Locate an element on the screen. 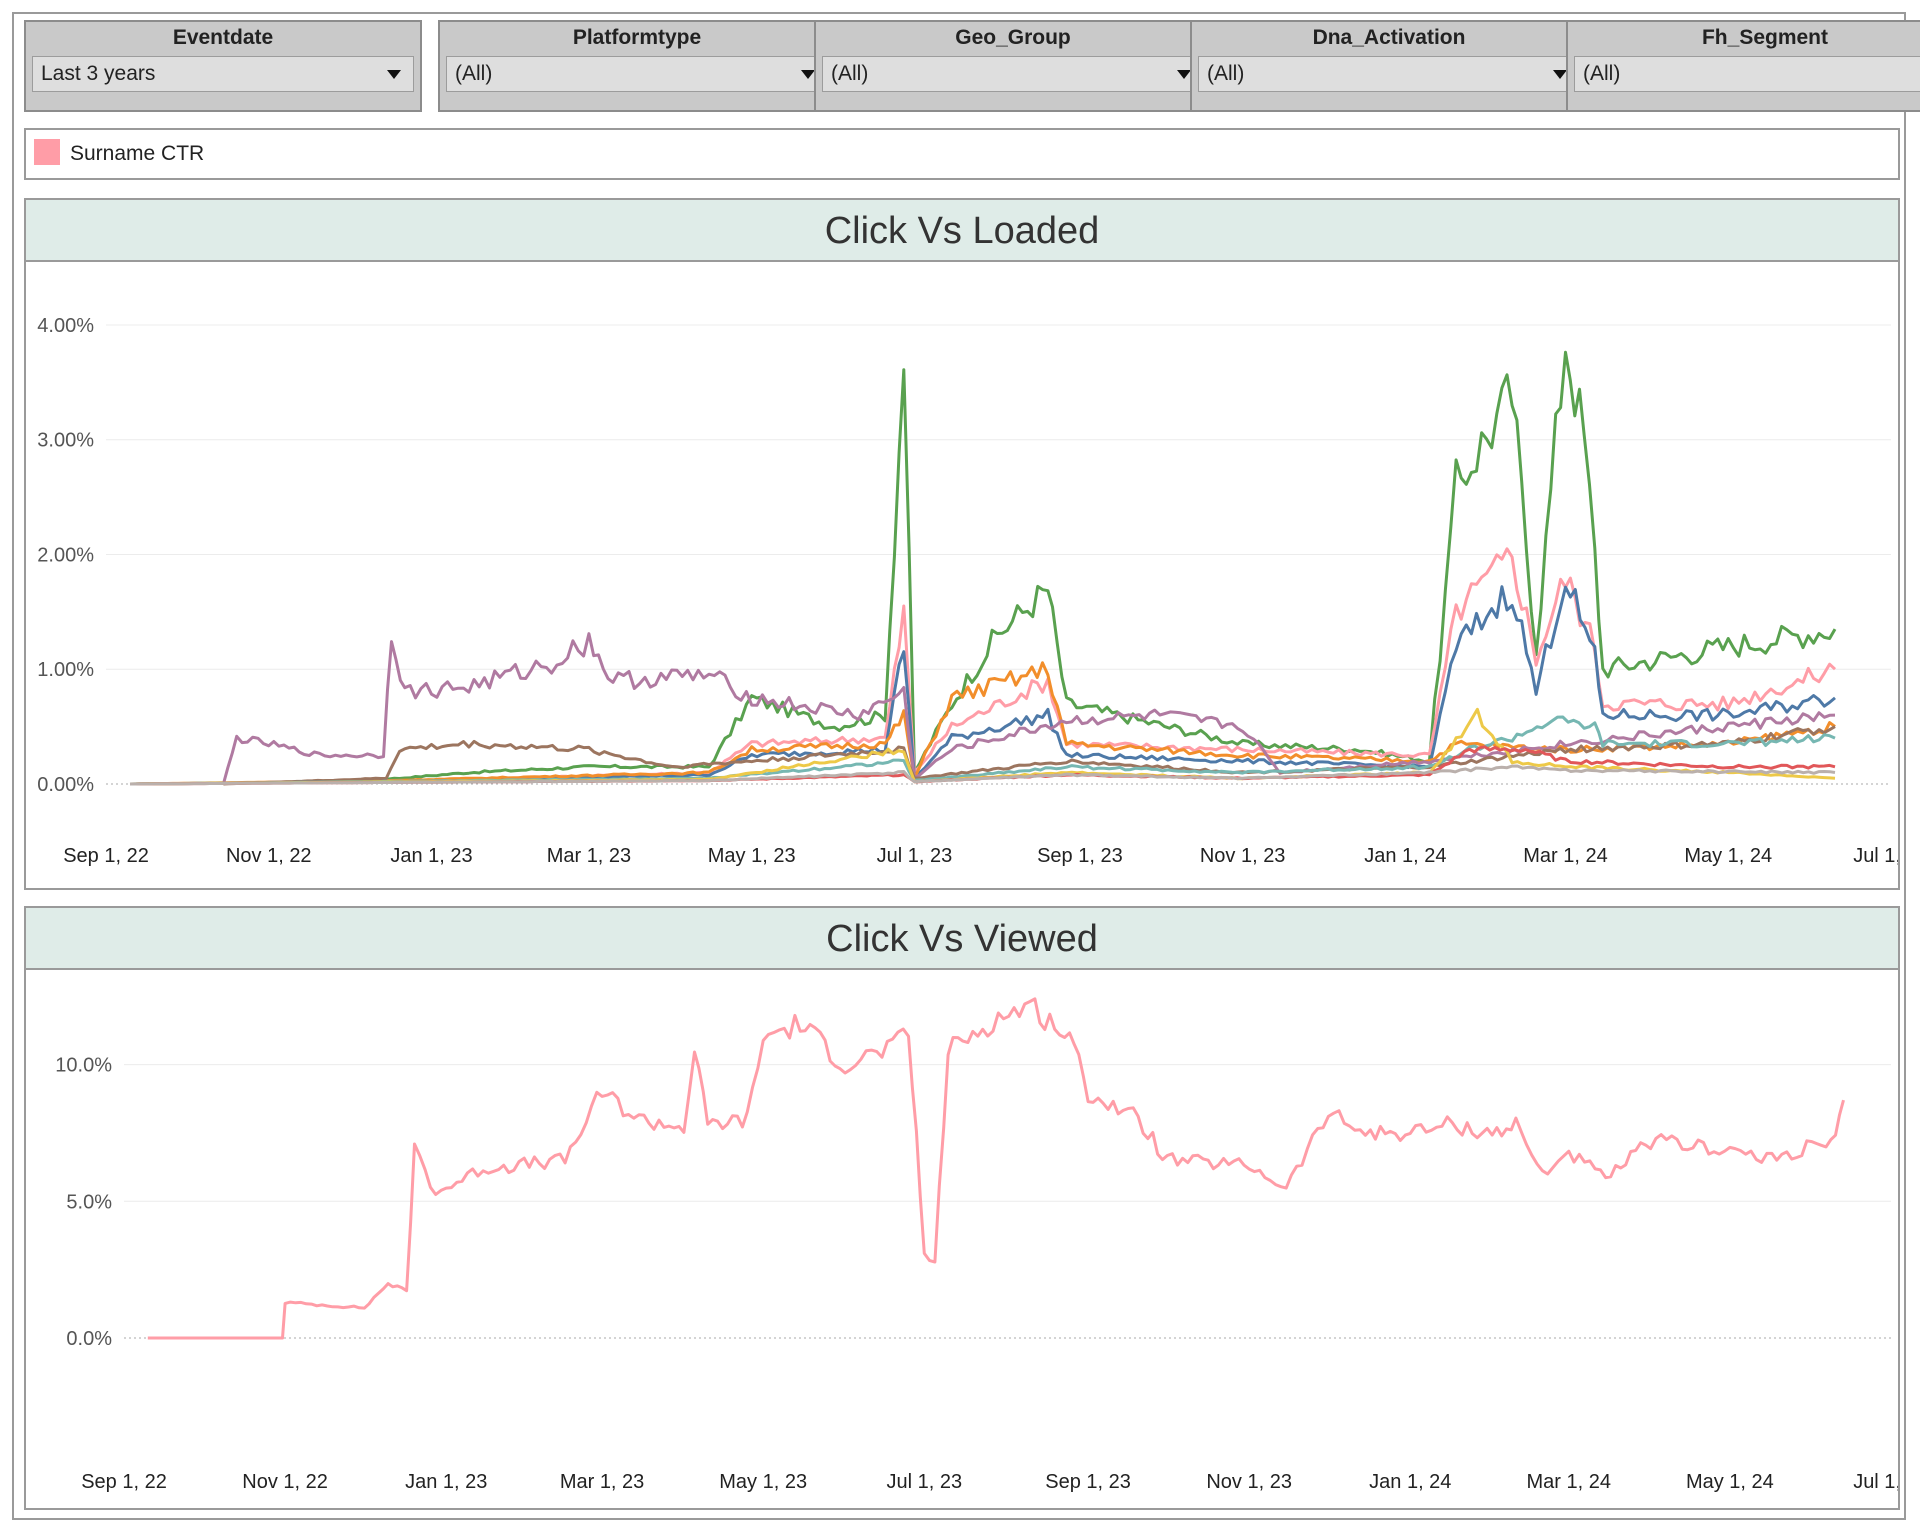 The image size is (1920, 1534). fh-segment-dropdown: (All) is located at coordinates (1747, 74).